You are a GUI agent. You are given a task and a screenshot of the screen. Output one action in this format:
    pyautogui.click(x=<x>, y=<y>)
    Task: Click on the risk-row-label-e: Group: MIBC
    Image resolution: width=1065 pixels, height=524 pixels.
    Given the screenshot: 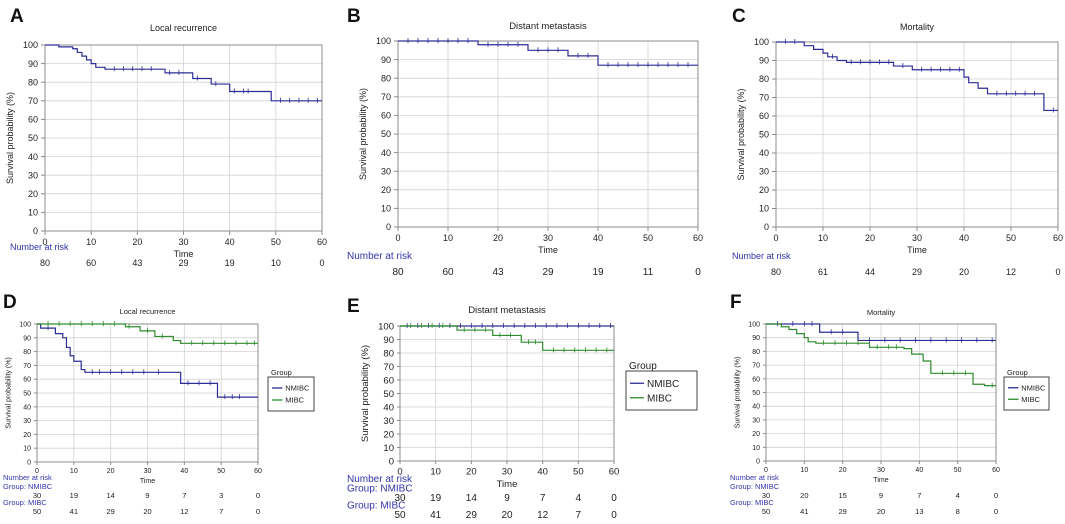 What is the action you would take?
    pyautogui.click(x=376, y=506)
    